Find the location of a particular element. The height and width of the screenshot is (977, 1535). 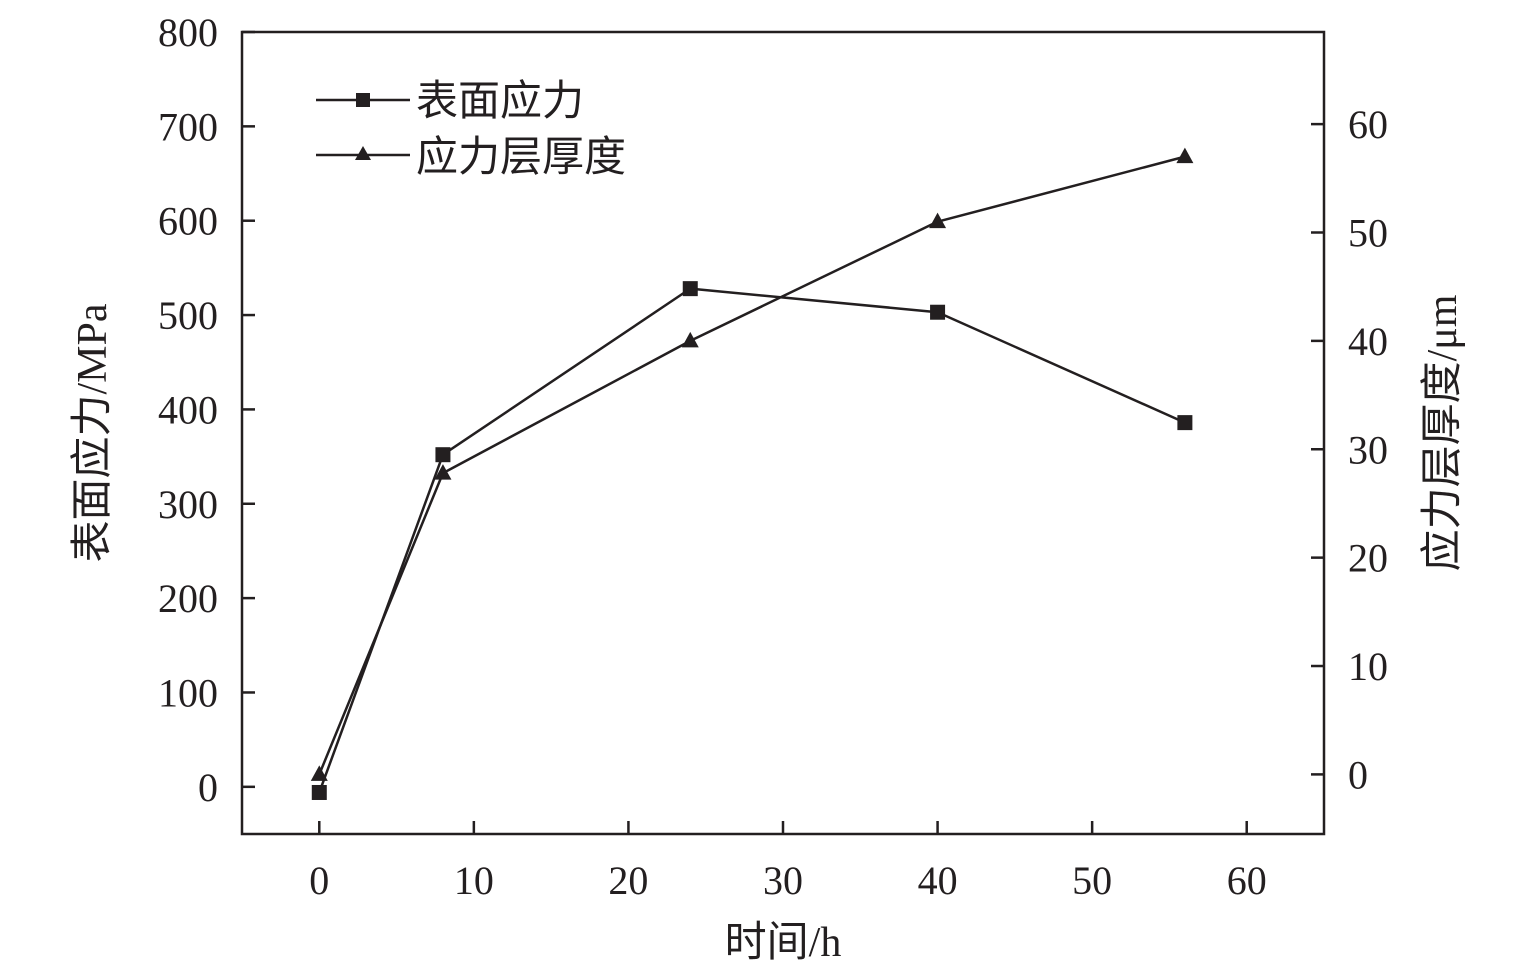

x-tick-label: 50 is located at coordinates (1092, 880).